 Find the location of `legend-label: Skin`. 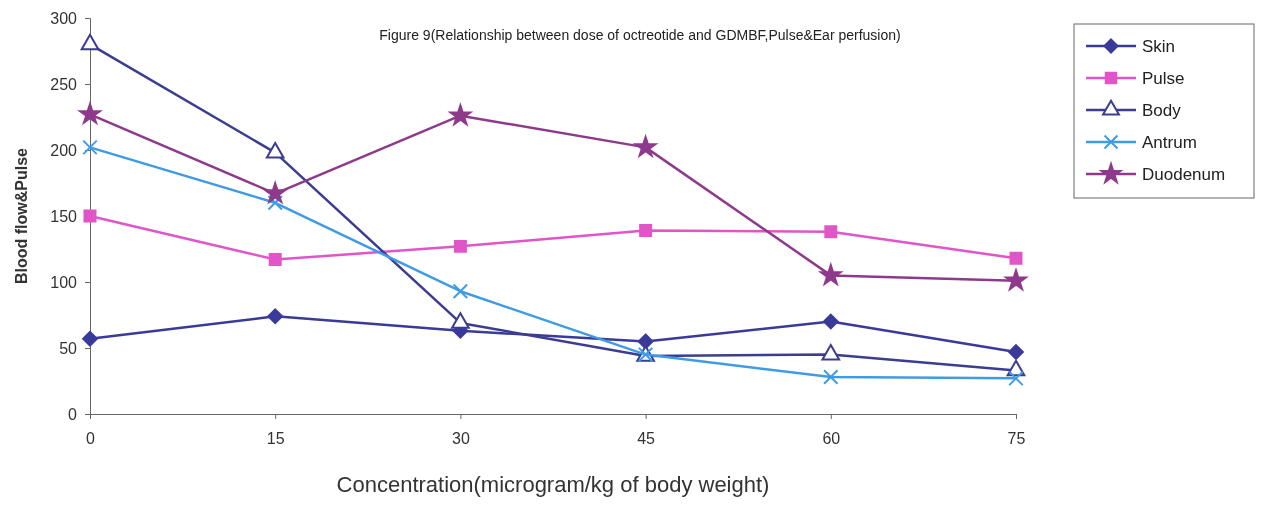

legend-label: Skin is located at coordinates (1159, 46).